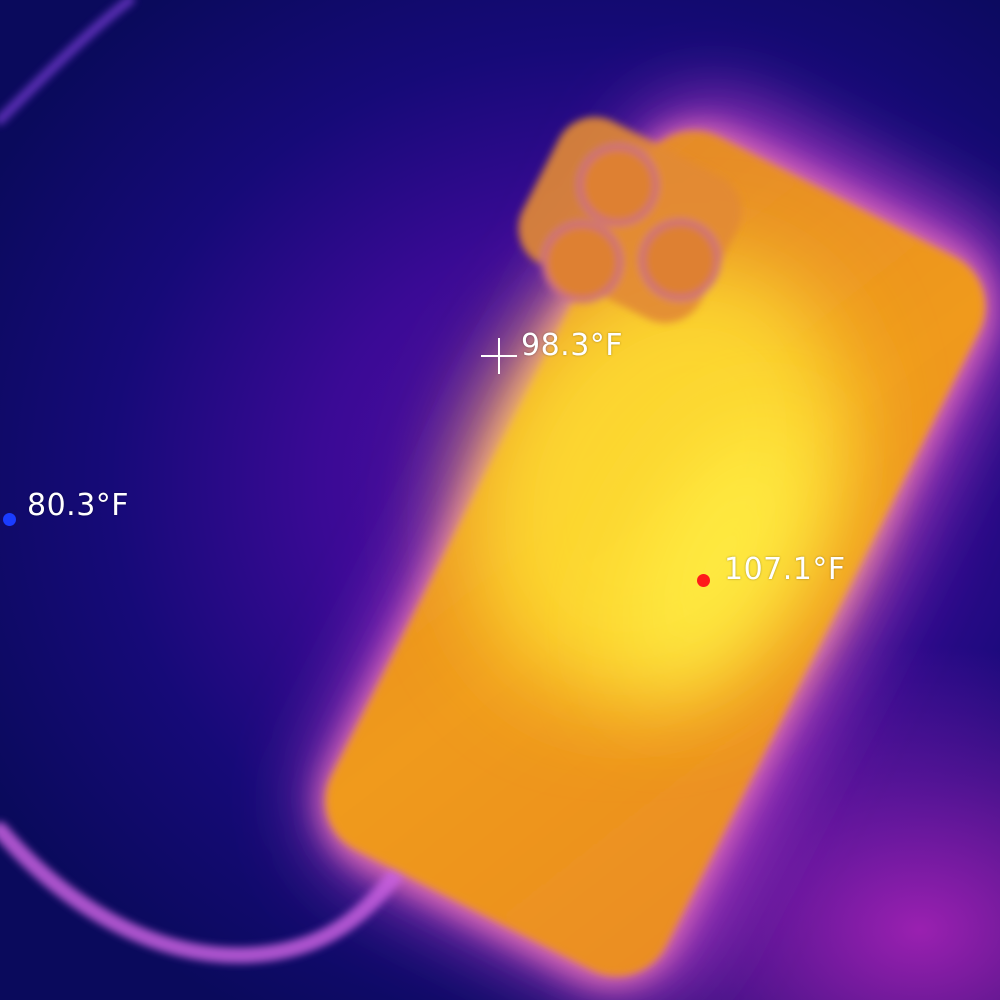 This screenshot has width=1000, height=1000. Describe the element at coordinates (9, 519) in the screenshot. I see `min-temperature-dot-icon` at that location.